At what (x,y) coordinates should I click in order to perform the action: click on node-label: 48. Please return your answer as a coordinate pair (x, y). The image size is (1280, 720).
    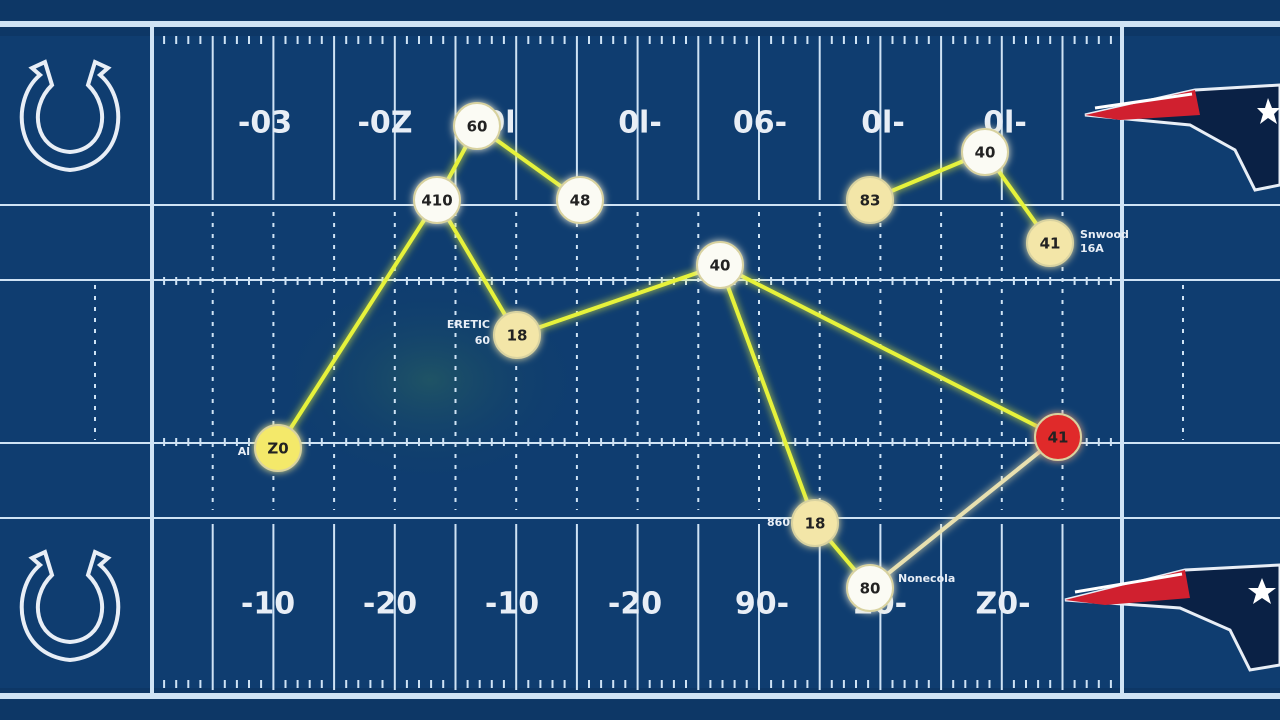
    Looking at the image, I should click on (580, 201).